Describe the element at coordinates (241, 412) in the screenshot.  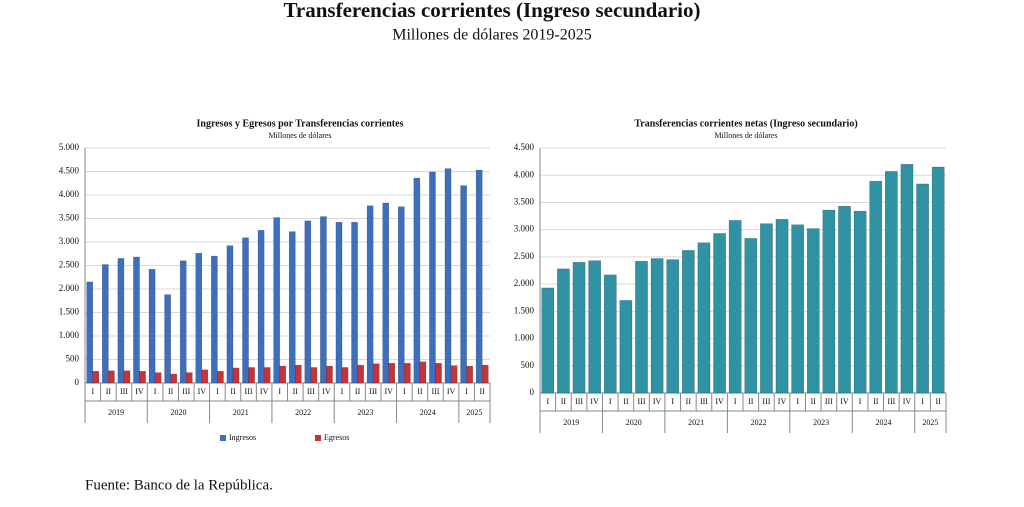
I see `year-label: 2021` at that location.